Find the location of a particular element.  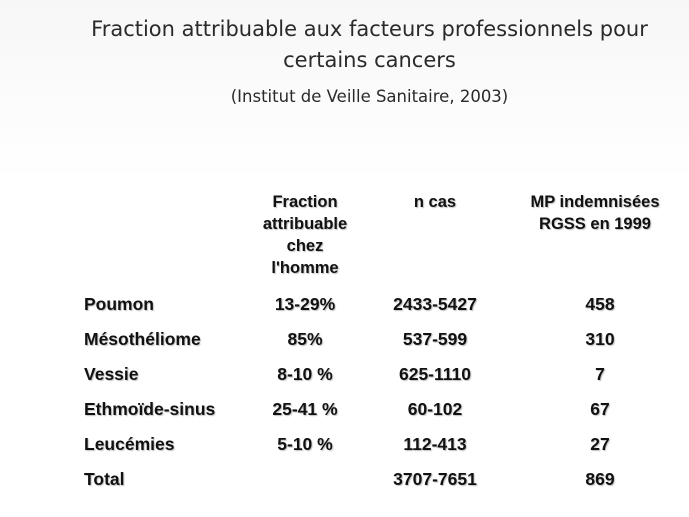

row-name: Leucémies is located at coordinates (129, 444).